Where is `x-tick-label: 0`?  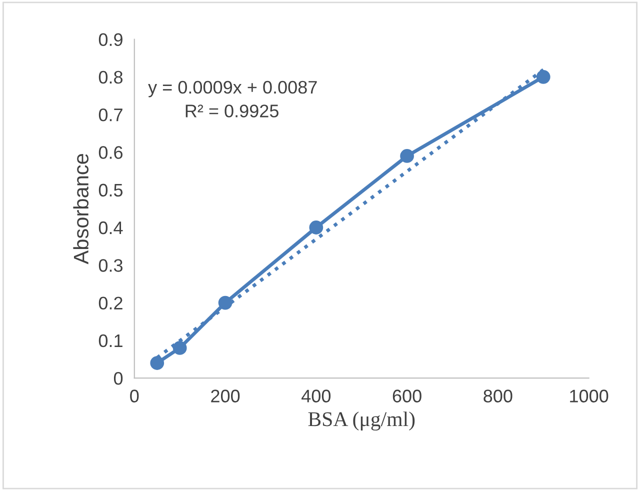 x-tick-label: 0 is located at coordinates (134, 396).